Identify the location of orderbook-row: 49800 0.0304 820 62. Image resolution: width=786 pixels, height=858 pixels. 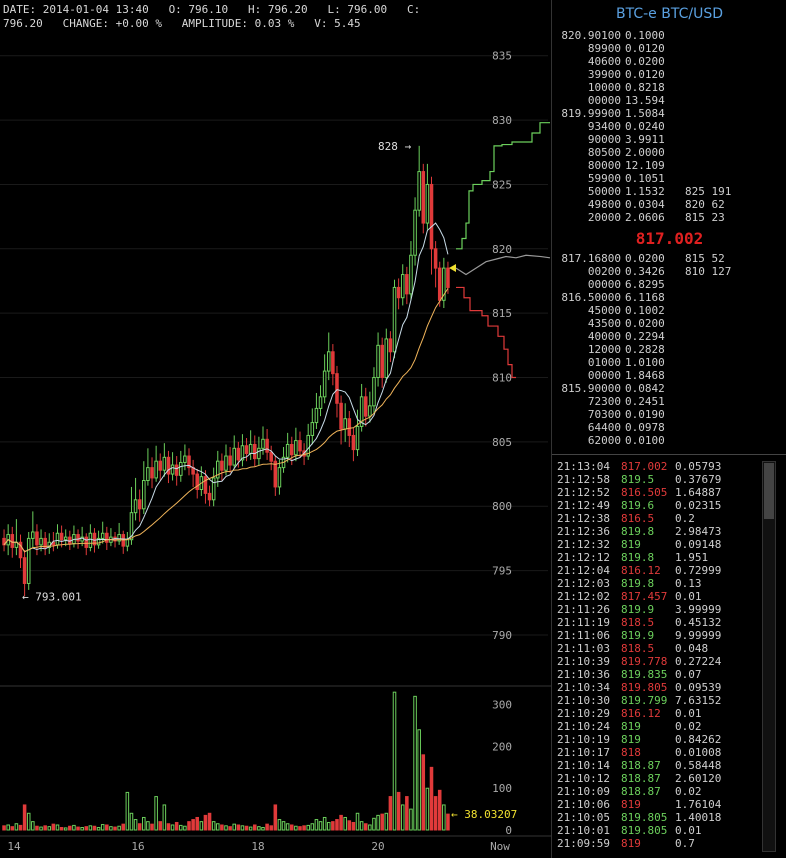
(666, 204).